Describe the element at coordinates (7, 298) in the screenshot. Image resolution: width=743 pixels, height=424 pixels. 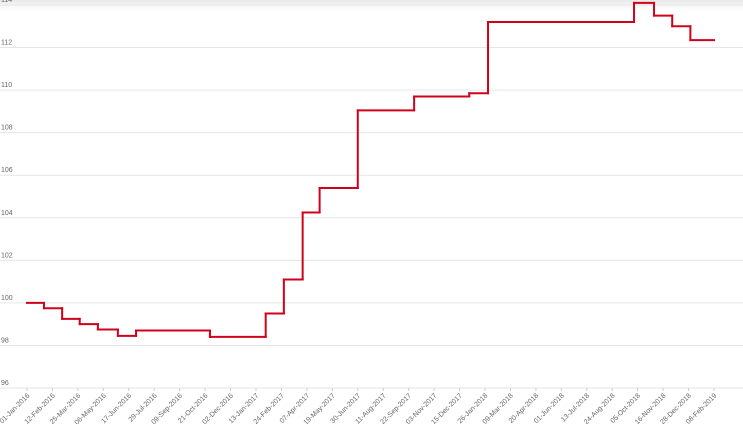
I see `y-tick-label: 100` at that location.